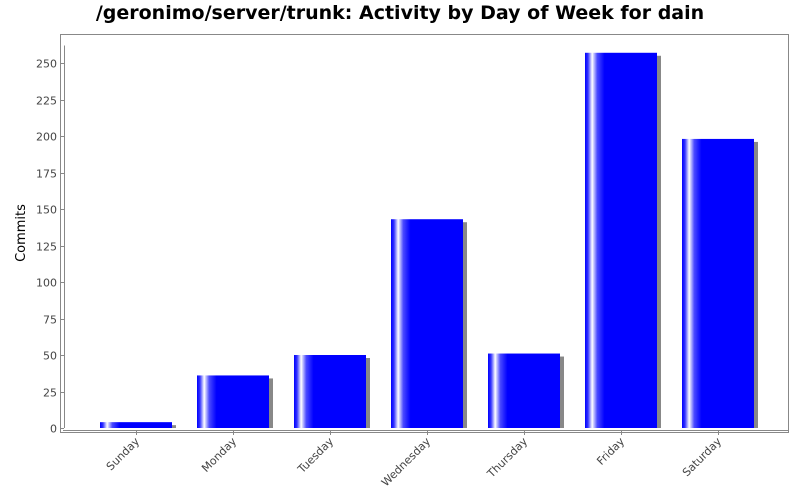 This screenshot has height=500, width=800. I want to click on y-tick-label: 50, so click(50, 356).